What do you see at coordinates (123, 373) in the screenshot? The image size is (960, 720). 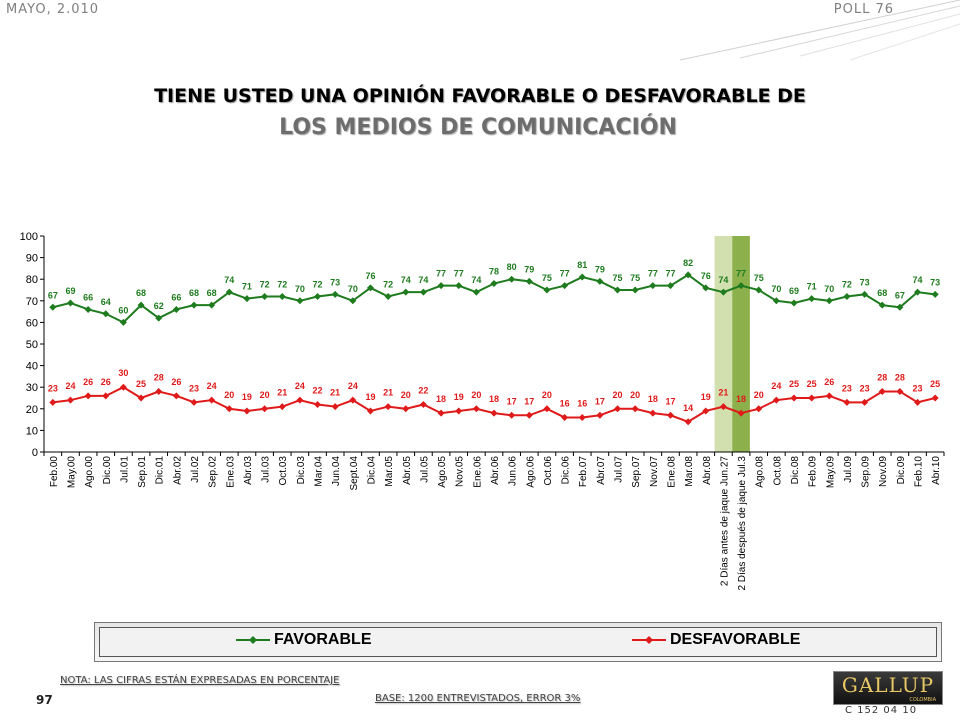 I see `data-label: 30` at bounding box center [123, 373].